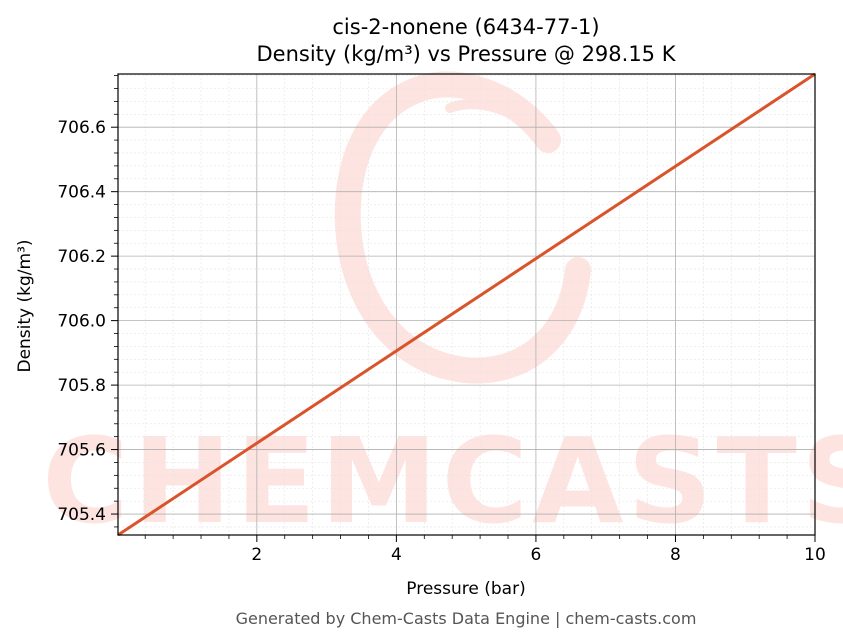  I want to click on watermark-logo-icon, so click(462, 227).